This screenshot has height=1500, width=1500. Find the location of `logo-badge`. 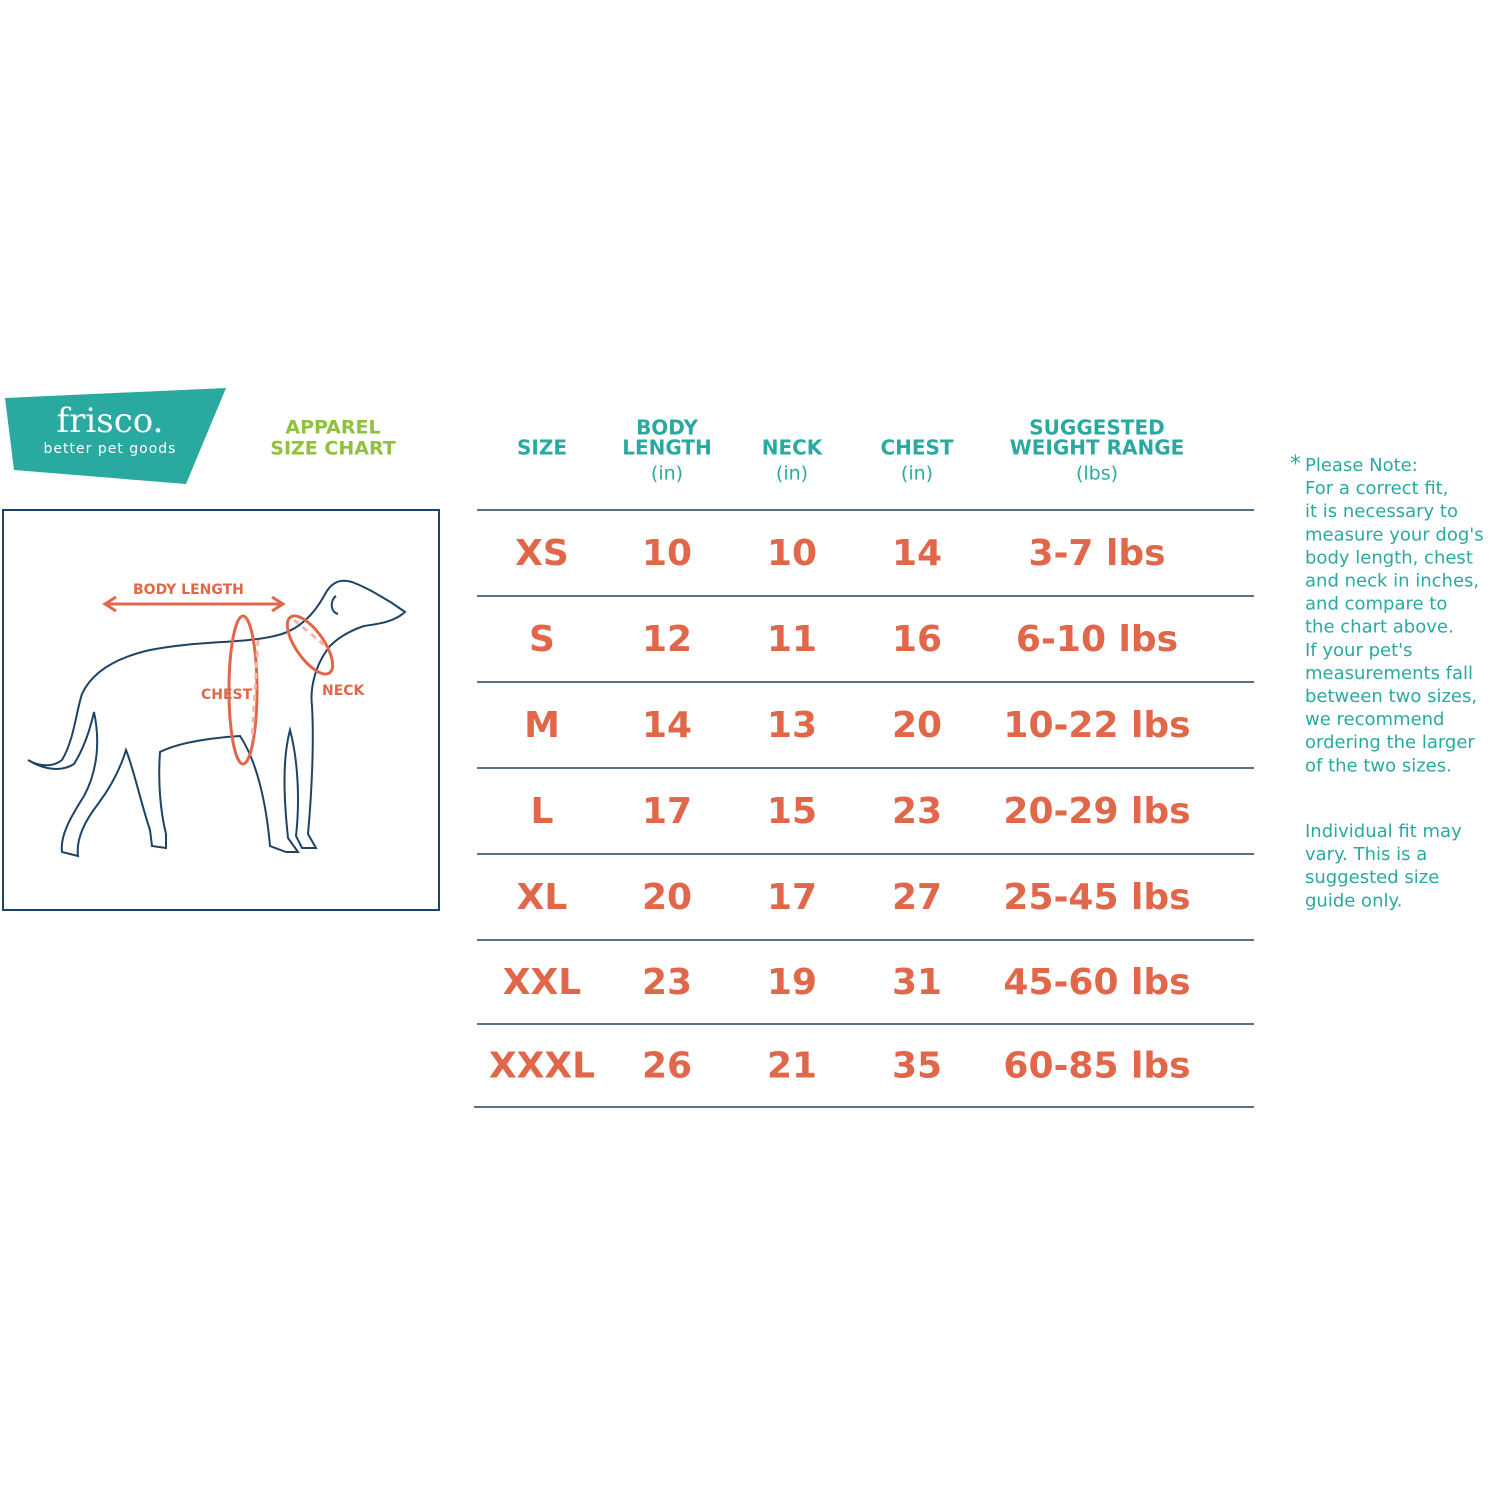

logo-badge is located at coordinates (115, 436).